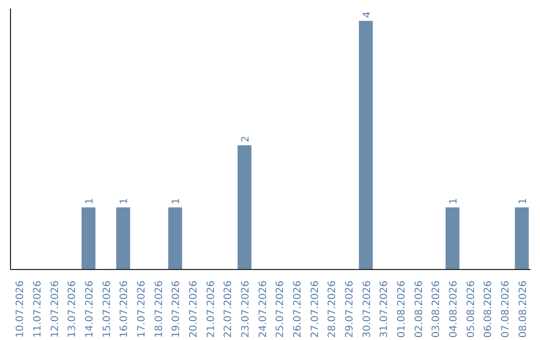 The image size is (540, 340). I want to click on x-tick-label: 28.07.2026, so click(332, 309).